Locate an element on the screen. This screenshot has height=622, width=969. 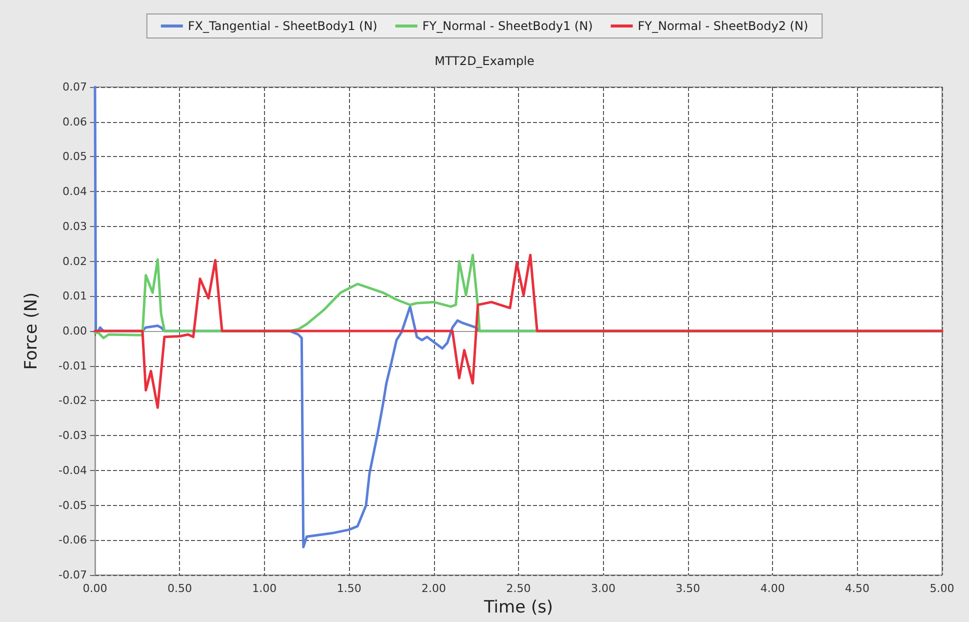
legend-label: FY_Normal - SheetBody2 (N) is located at coordinates (723, 26).